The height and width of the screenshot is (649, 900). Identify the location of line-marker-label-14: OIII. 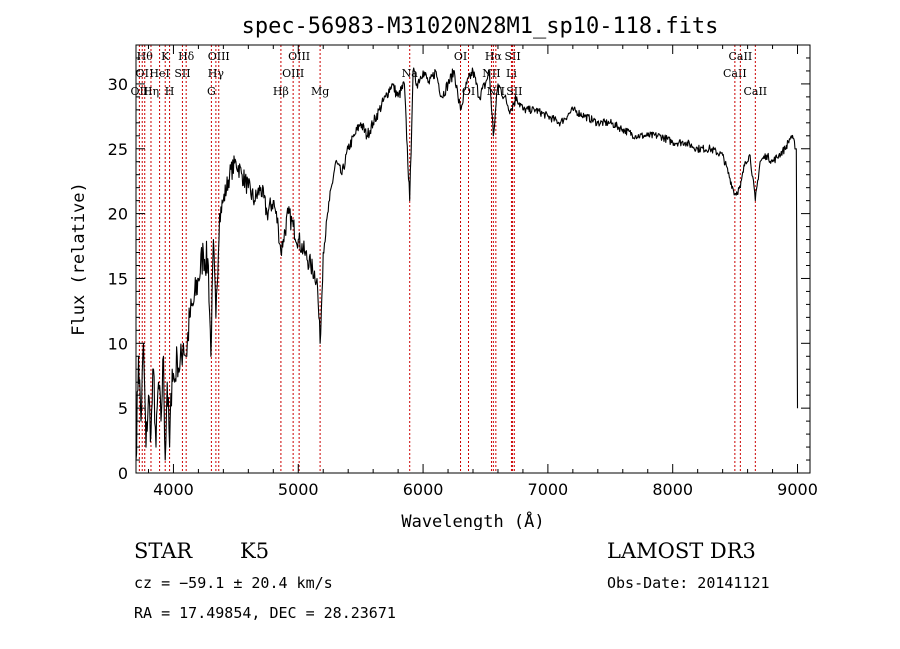
(299, 56).